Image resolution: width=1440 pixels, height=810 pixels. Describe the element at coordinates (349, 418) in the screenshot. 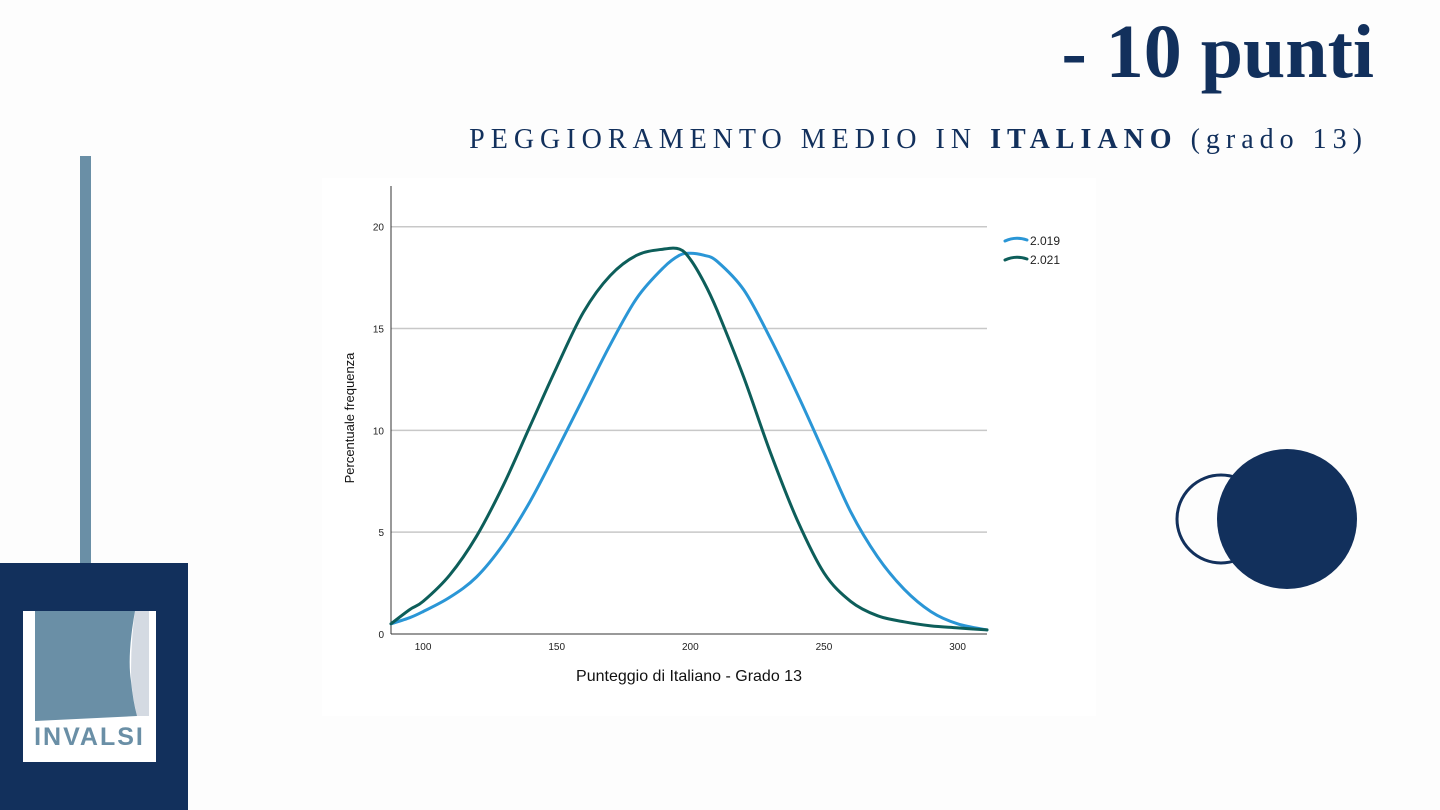

I see `y-axis-label: Percentuale frequenza` at that location.